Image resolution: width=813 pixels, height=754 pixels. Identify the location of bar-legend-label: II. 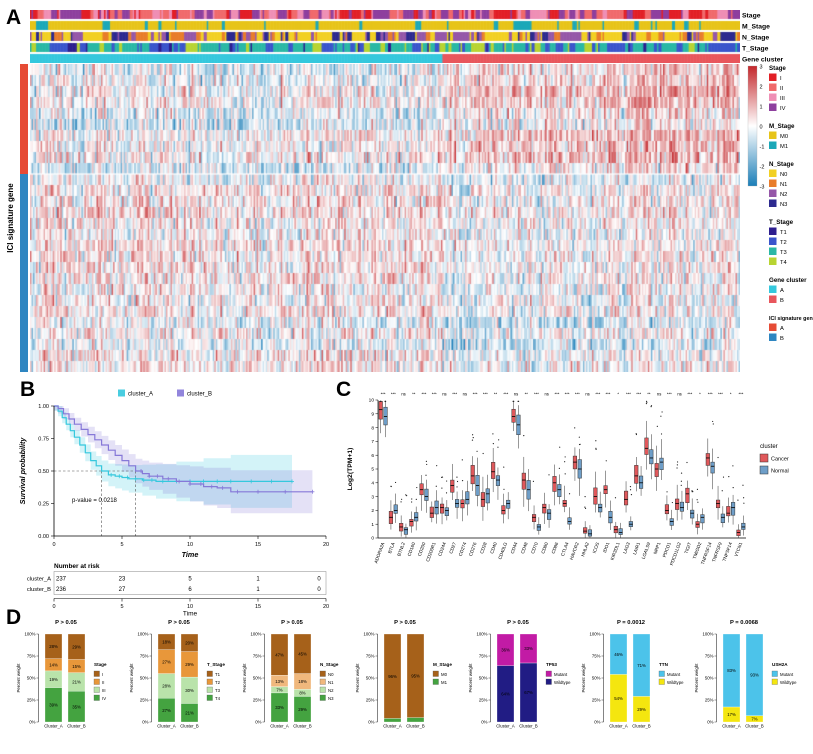
(103, 682).